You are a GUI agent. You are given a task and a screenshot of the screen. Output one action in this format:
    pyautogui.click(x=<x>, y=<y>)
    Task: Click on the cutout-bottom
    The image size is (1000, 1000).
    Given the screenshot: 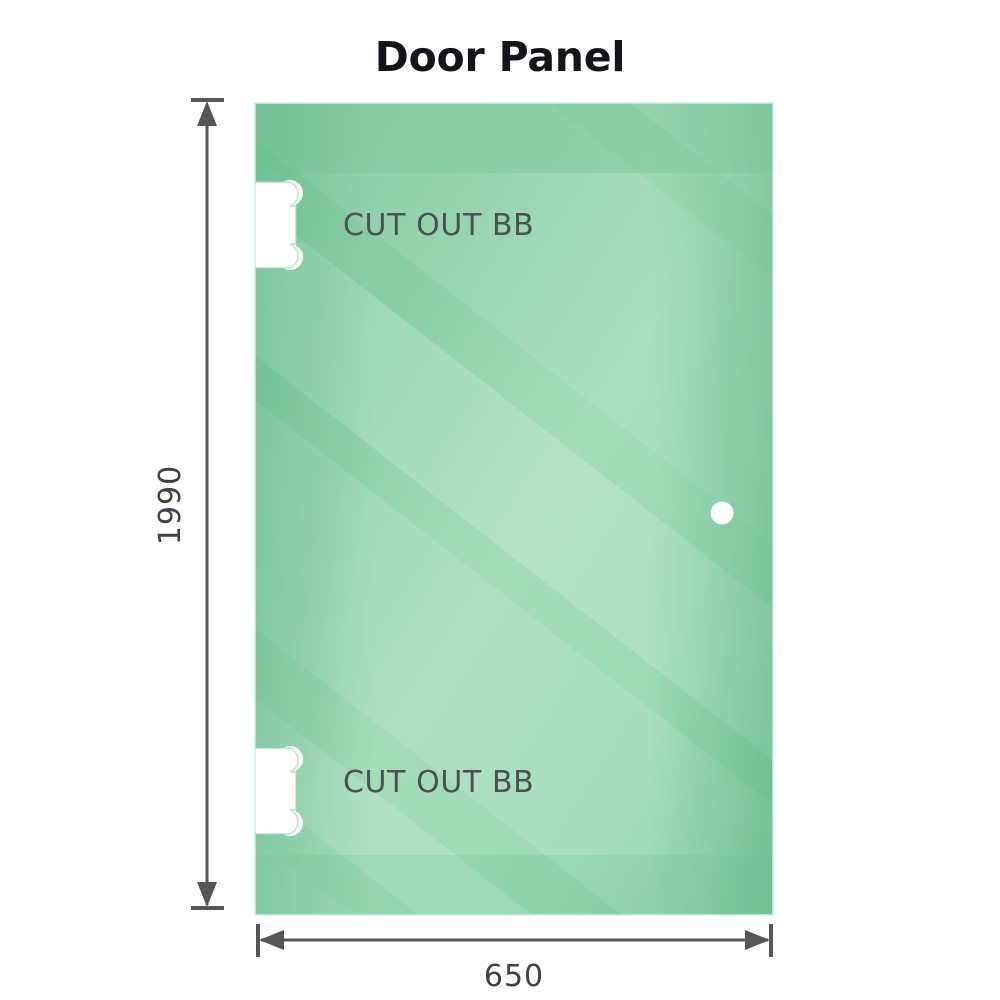 What is the action you would take?
    pyautogui.click(x=277, y=791)
    